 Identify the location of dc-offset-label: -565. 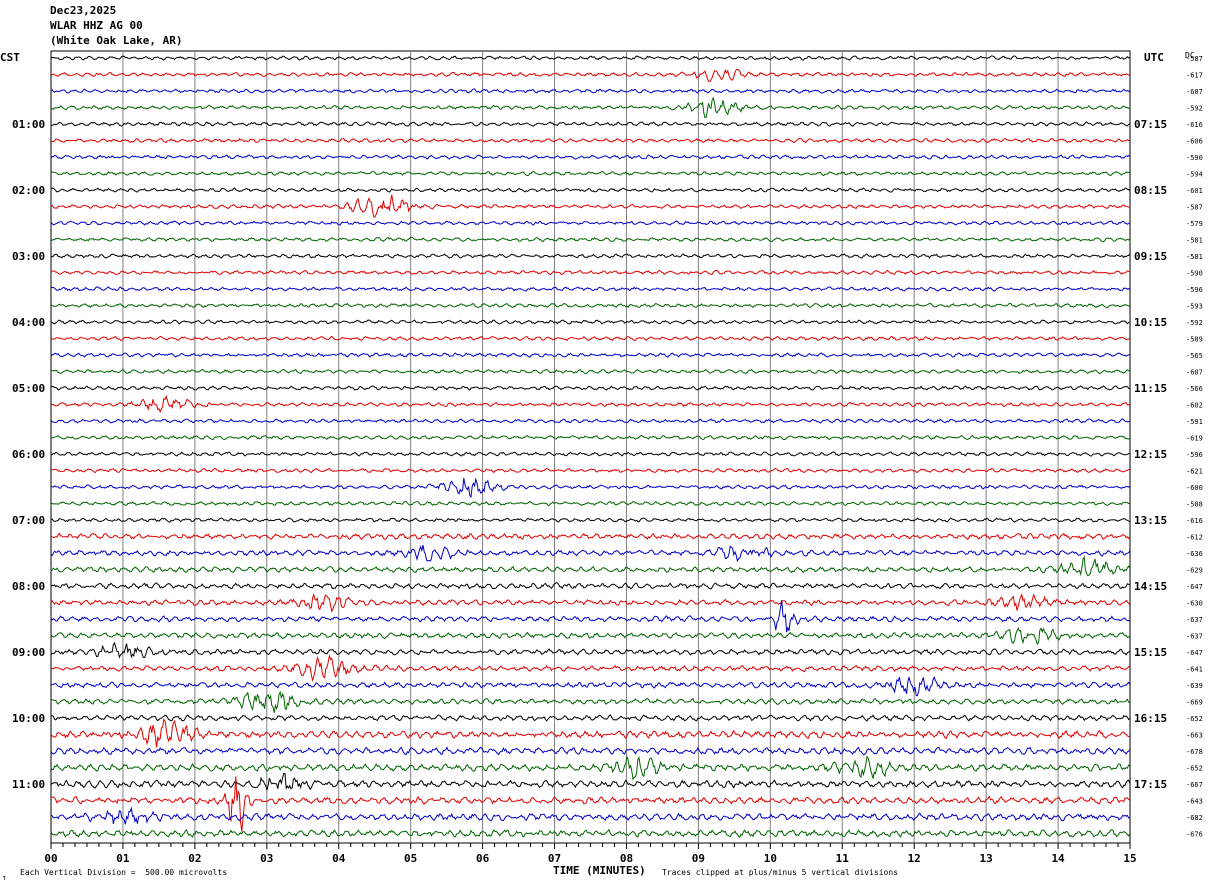
(1194, 356).